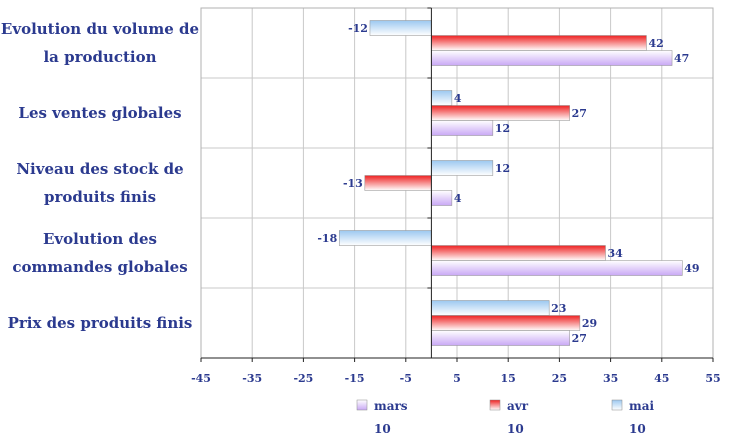 The height and width of the screenshot is (436, 731). What do you see at coordinates (391, 406) in the screenshot?
I see `legend-label: mars` at bounding box center [391, 406].